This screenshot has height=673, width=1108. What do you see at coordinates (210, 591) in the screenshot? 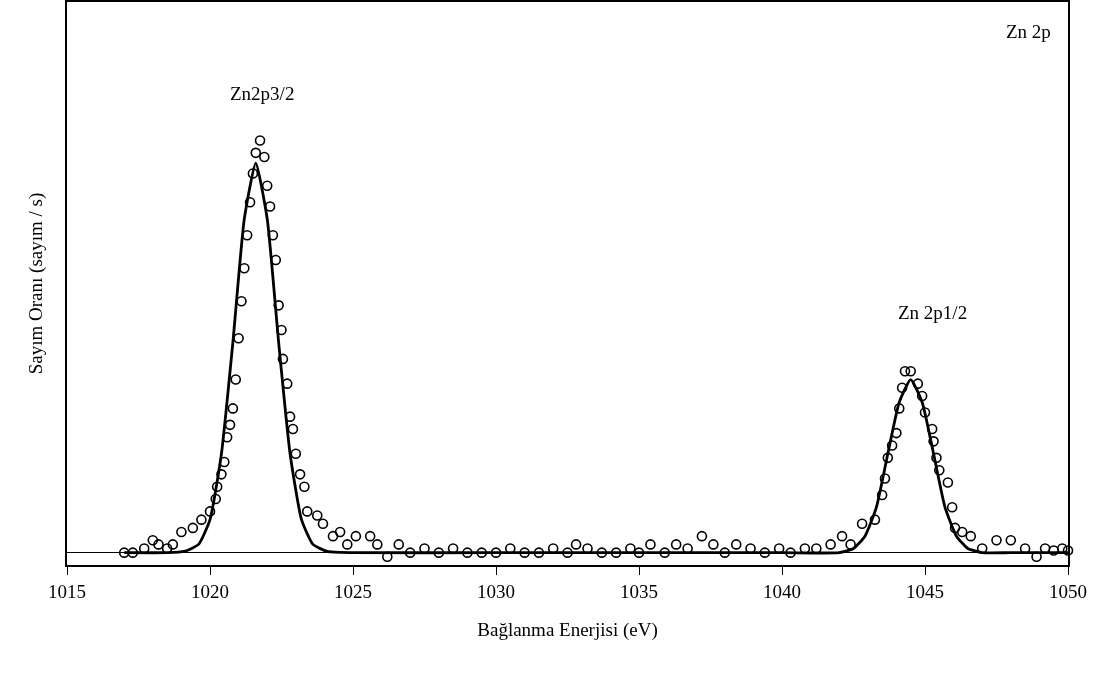
I see `x-tick-label: 1020` at bounding box center [210, 591].